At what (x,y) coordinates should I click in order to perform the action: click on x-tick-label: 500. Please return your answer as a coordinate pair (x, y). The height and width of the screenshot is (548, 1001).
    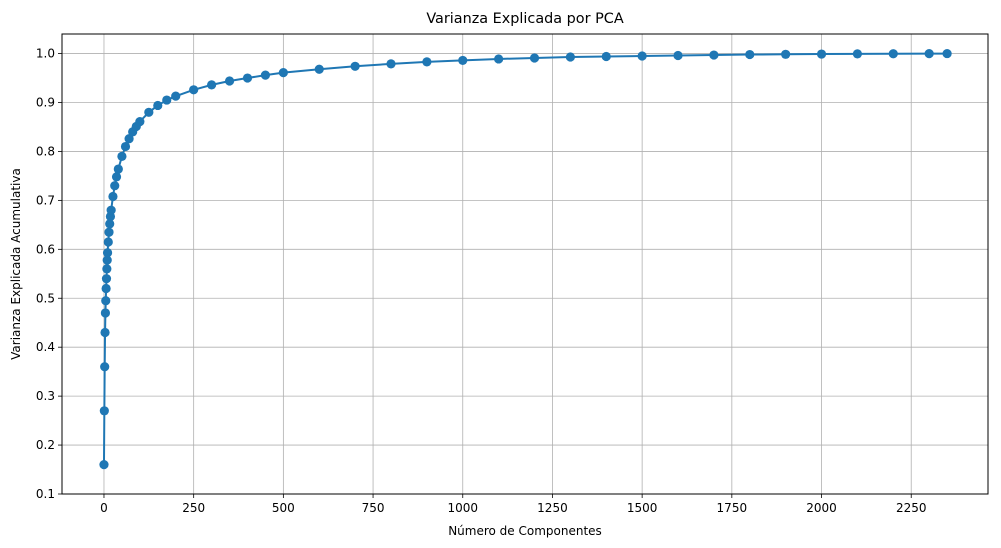
    Looking at the image, I should click on (283, 508).